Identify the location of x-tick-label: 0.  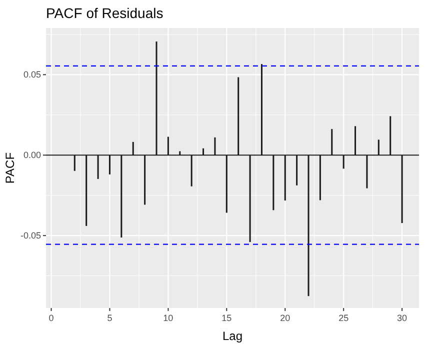
(51, 318).